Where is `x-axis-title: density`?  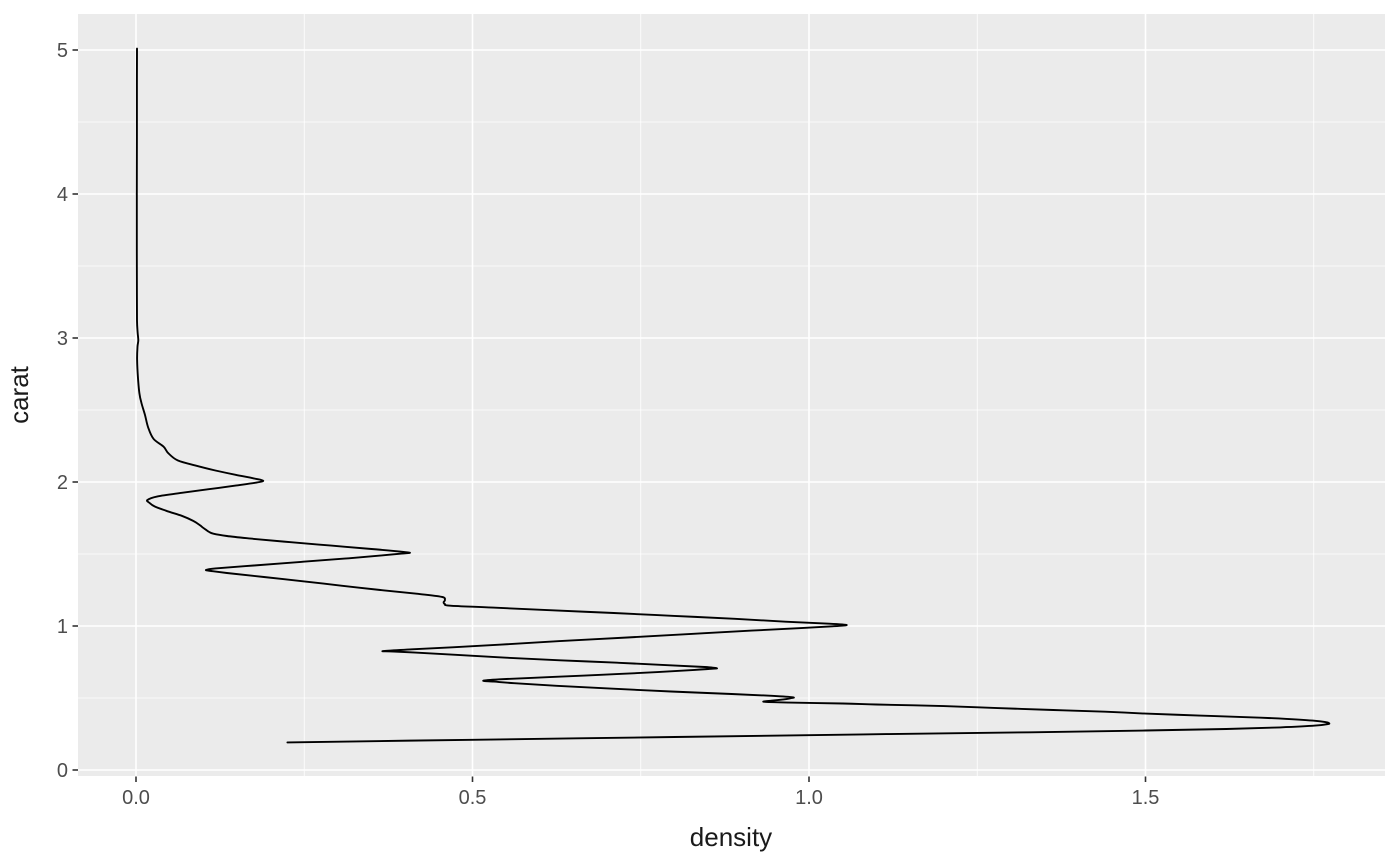 x-axis-title: density is located at coordinates (731, 837).